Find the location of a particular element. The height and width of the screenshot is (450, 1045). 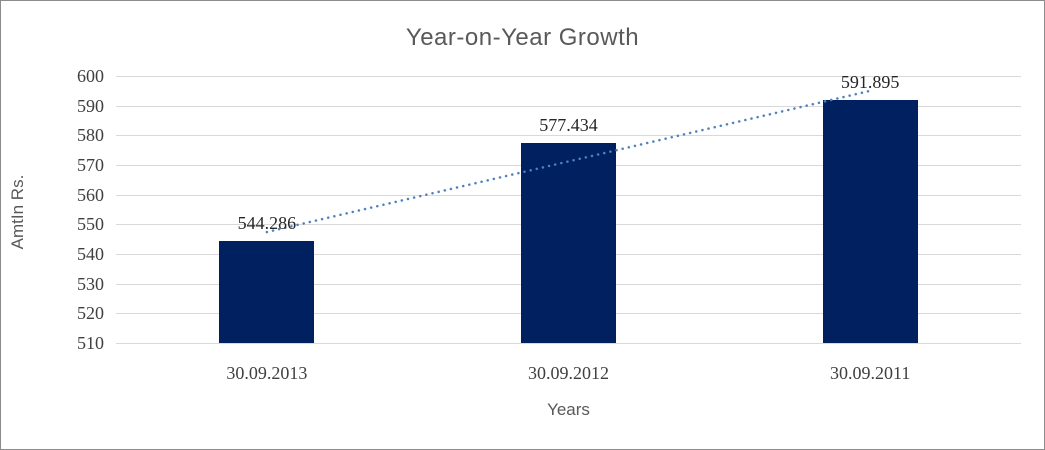

category-label: 30.09.2013 is located at coordinates (267, 373).